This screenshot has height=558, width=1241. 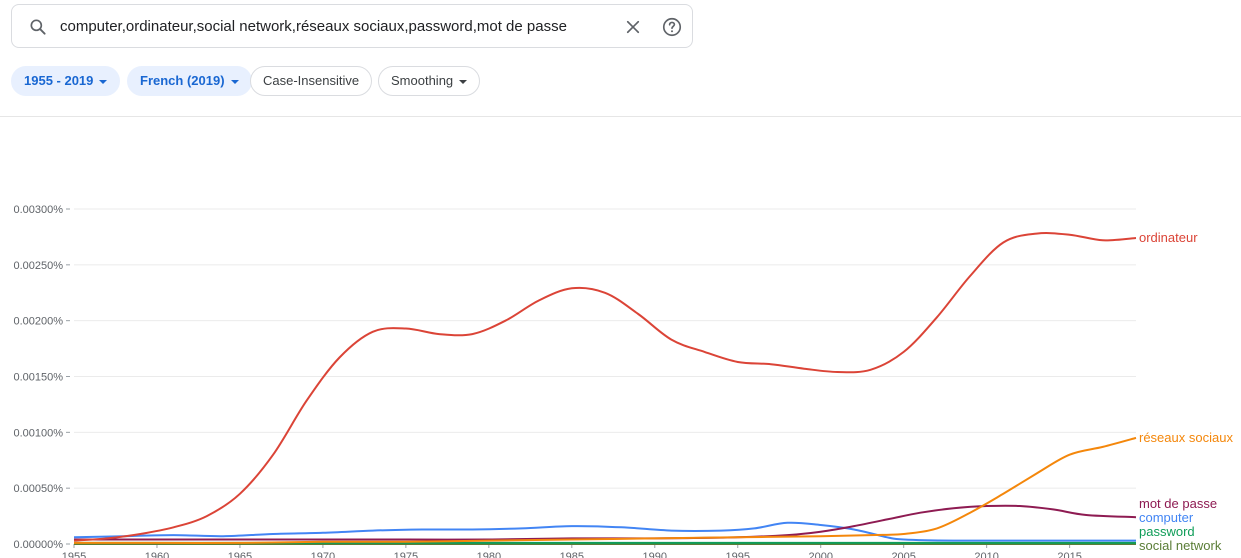 I want to click on x-tick-label: 2010, so click(x=986, y=554).